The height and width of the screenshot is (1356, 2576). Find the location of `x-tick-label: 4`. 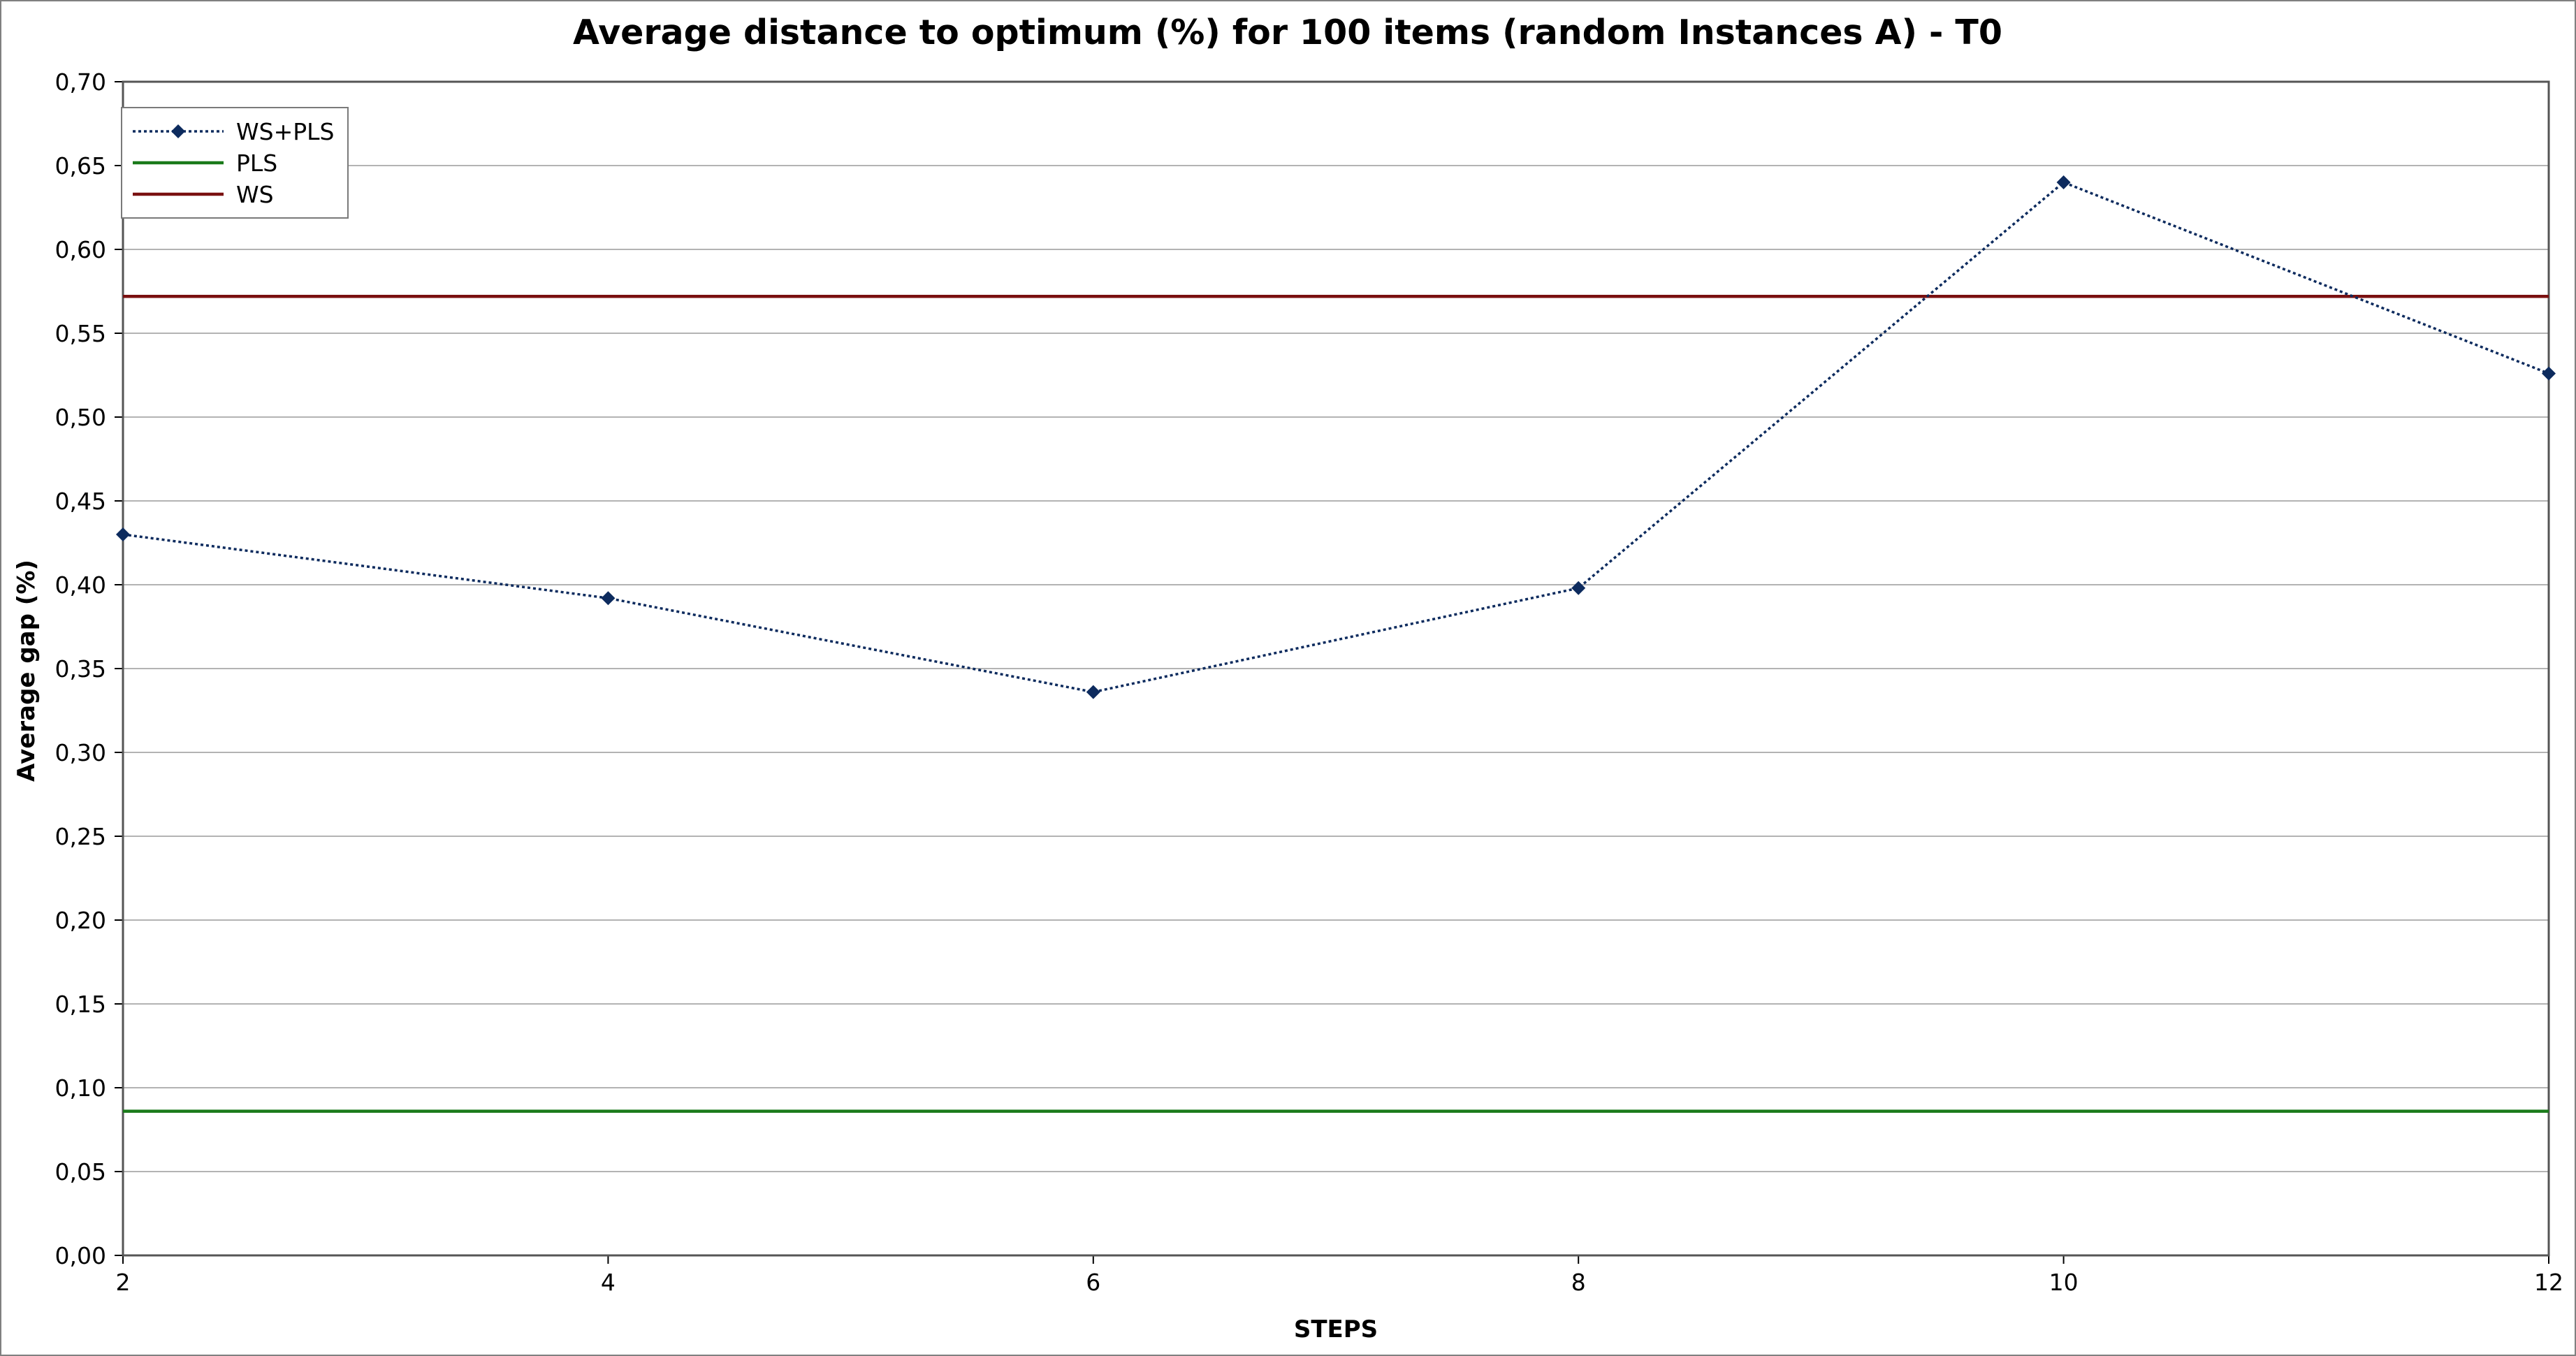

x-tick-label: 4 is located at coordinates (608, 1282).